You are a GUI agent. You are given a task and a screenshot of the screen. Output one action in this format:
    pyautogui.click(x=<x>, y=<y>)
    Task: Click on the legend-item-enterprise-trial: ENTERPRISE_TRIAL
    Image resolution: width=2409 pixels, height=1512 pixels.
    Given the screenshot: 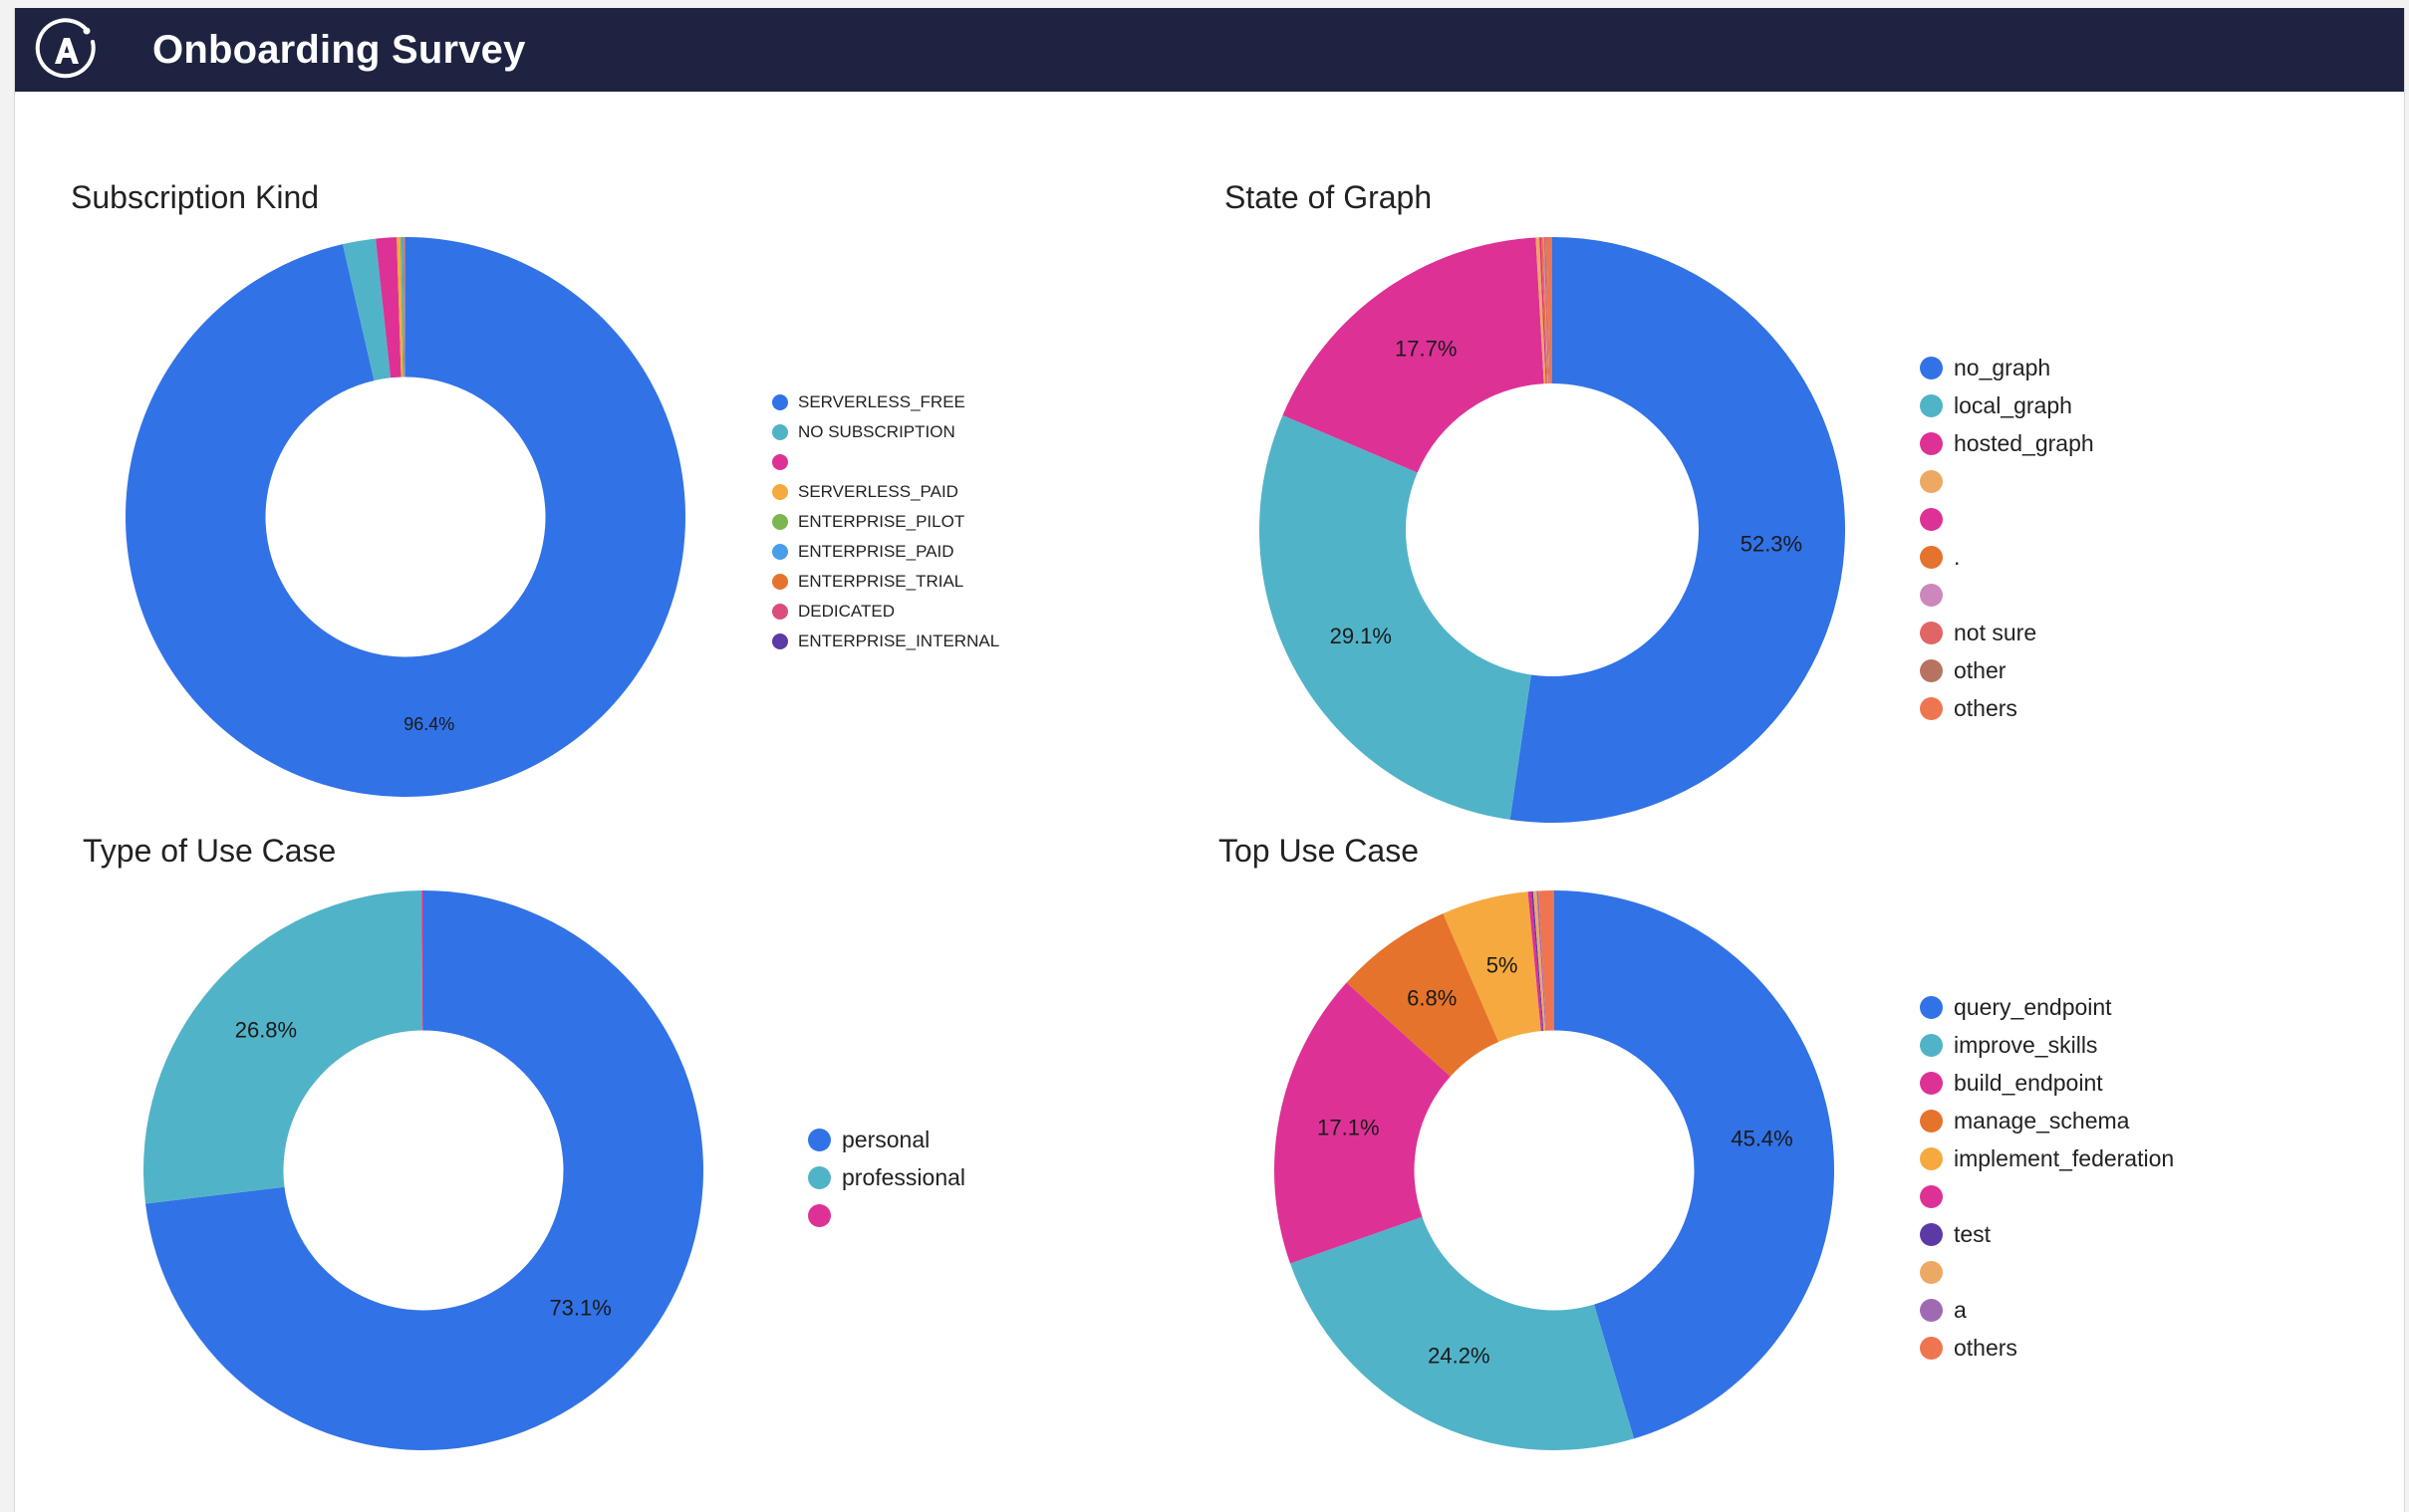 What is the action you would take?
    pyautogui.click(x=886, y=582)
    